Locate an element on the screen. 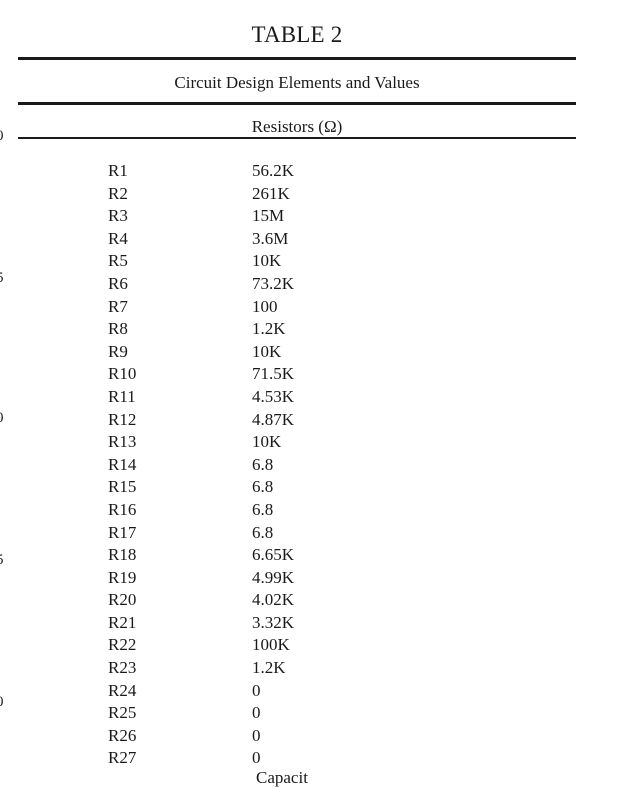  header-rule is located at coordinates (297, 138).